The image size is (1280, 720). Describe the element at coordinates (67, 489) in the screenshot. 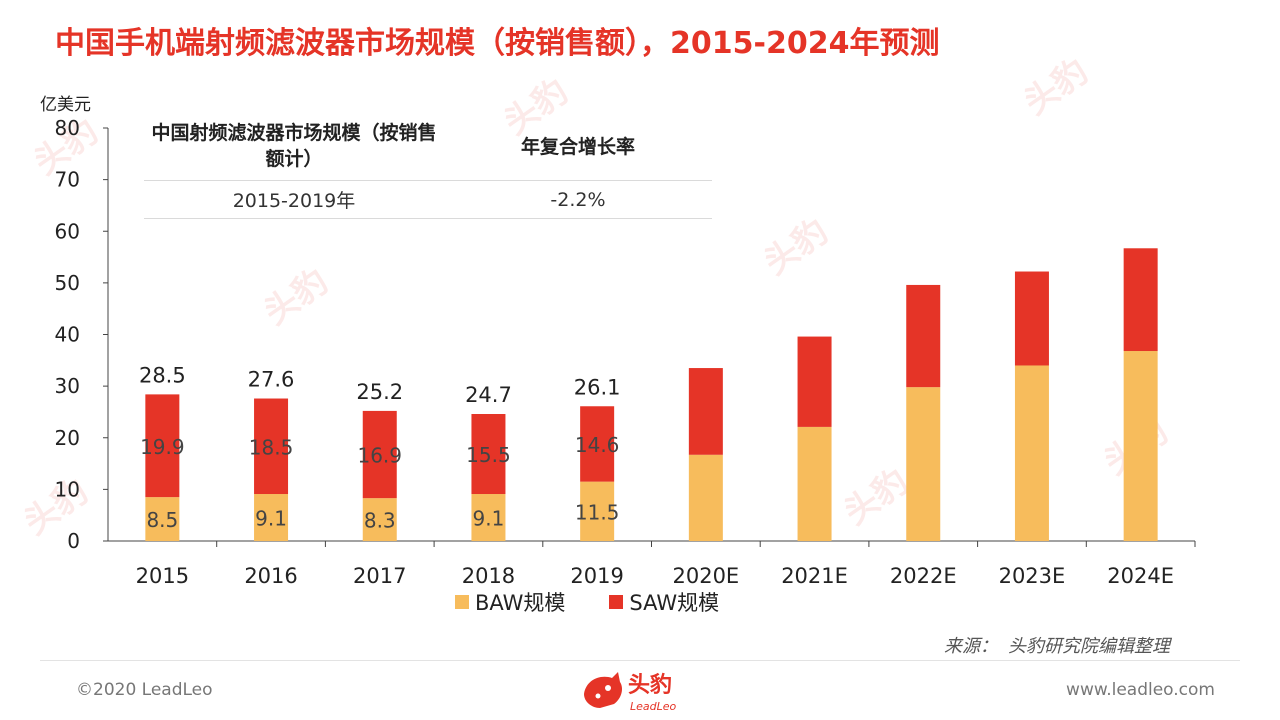

I see `y-tick-label: 10` at that location.